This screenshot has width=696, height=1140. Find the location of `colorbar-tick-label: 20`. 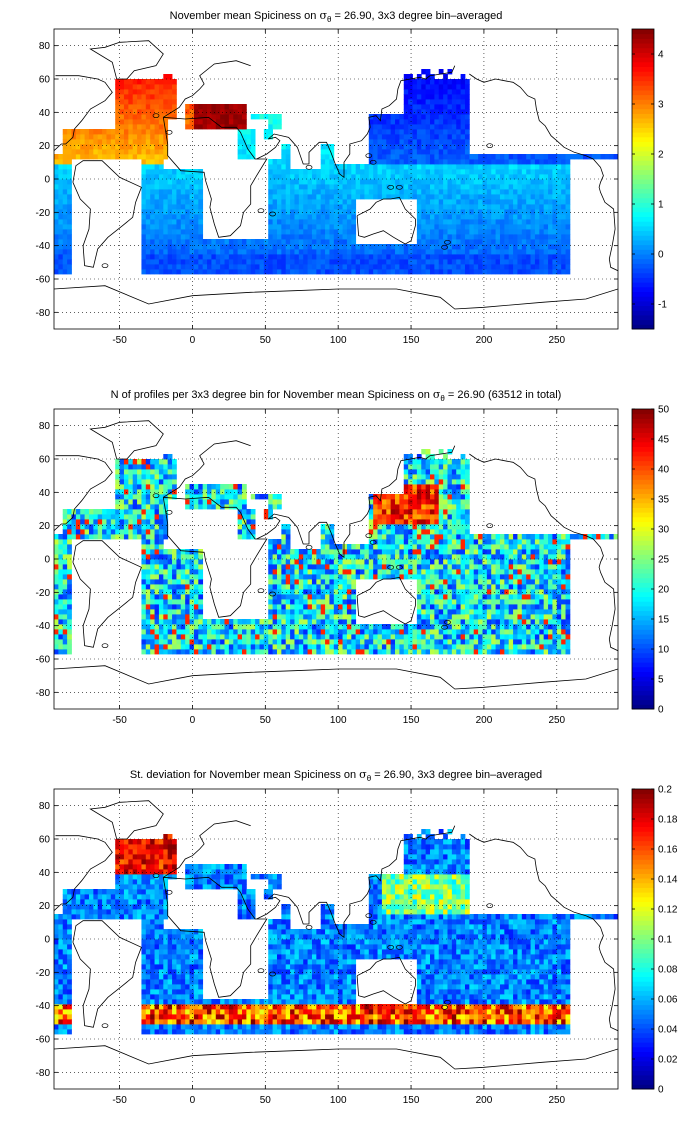

colorbar-tick-label: 20 is located at coordinates (664, 590).